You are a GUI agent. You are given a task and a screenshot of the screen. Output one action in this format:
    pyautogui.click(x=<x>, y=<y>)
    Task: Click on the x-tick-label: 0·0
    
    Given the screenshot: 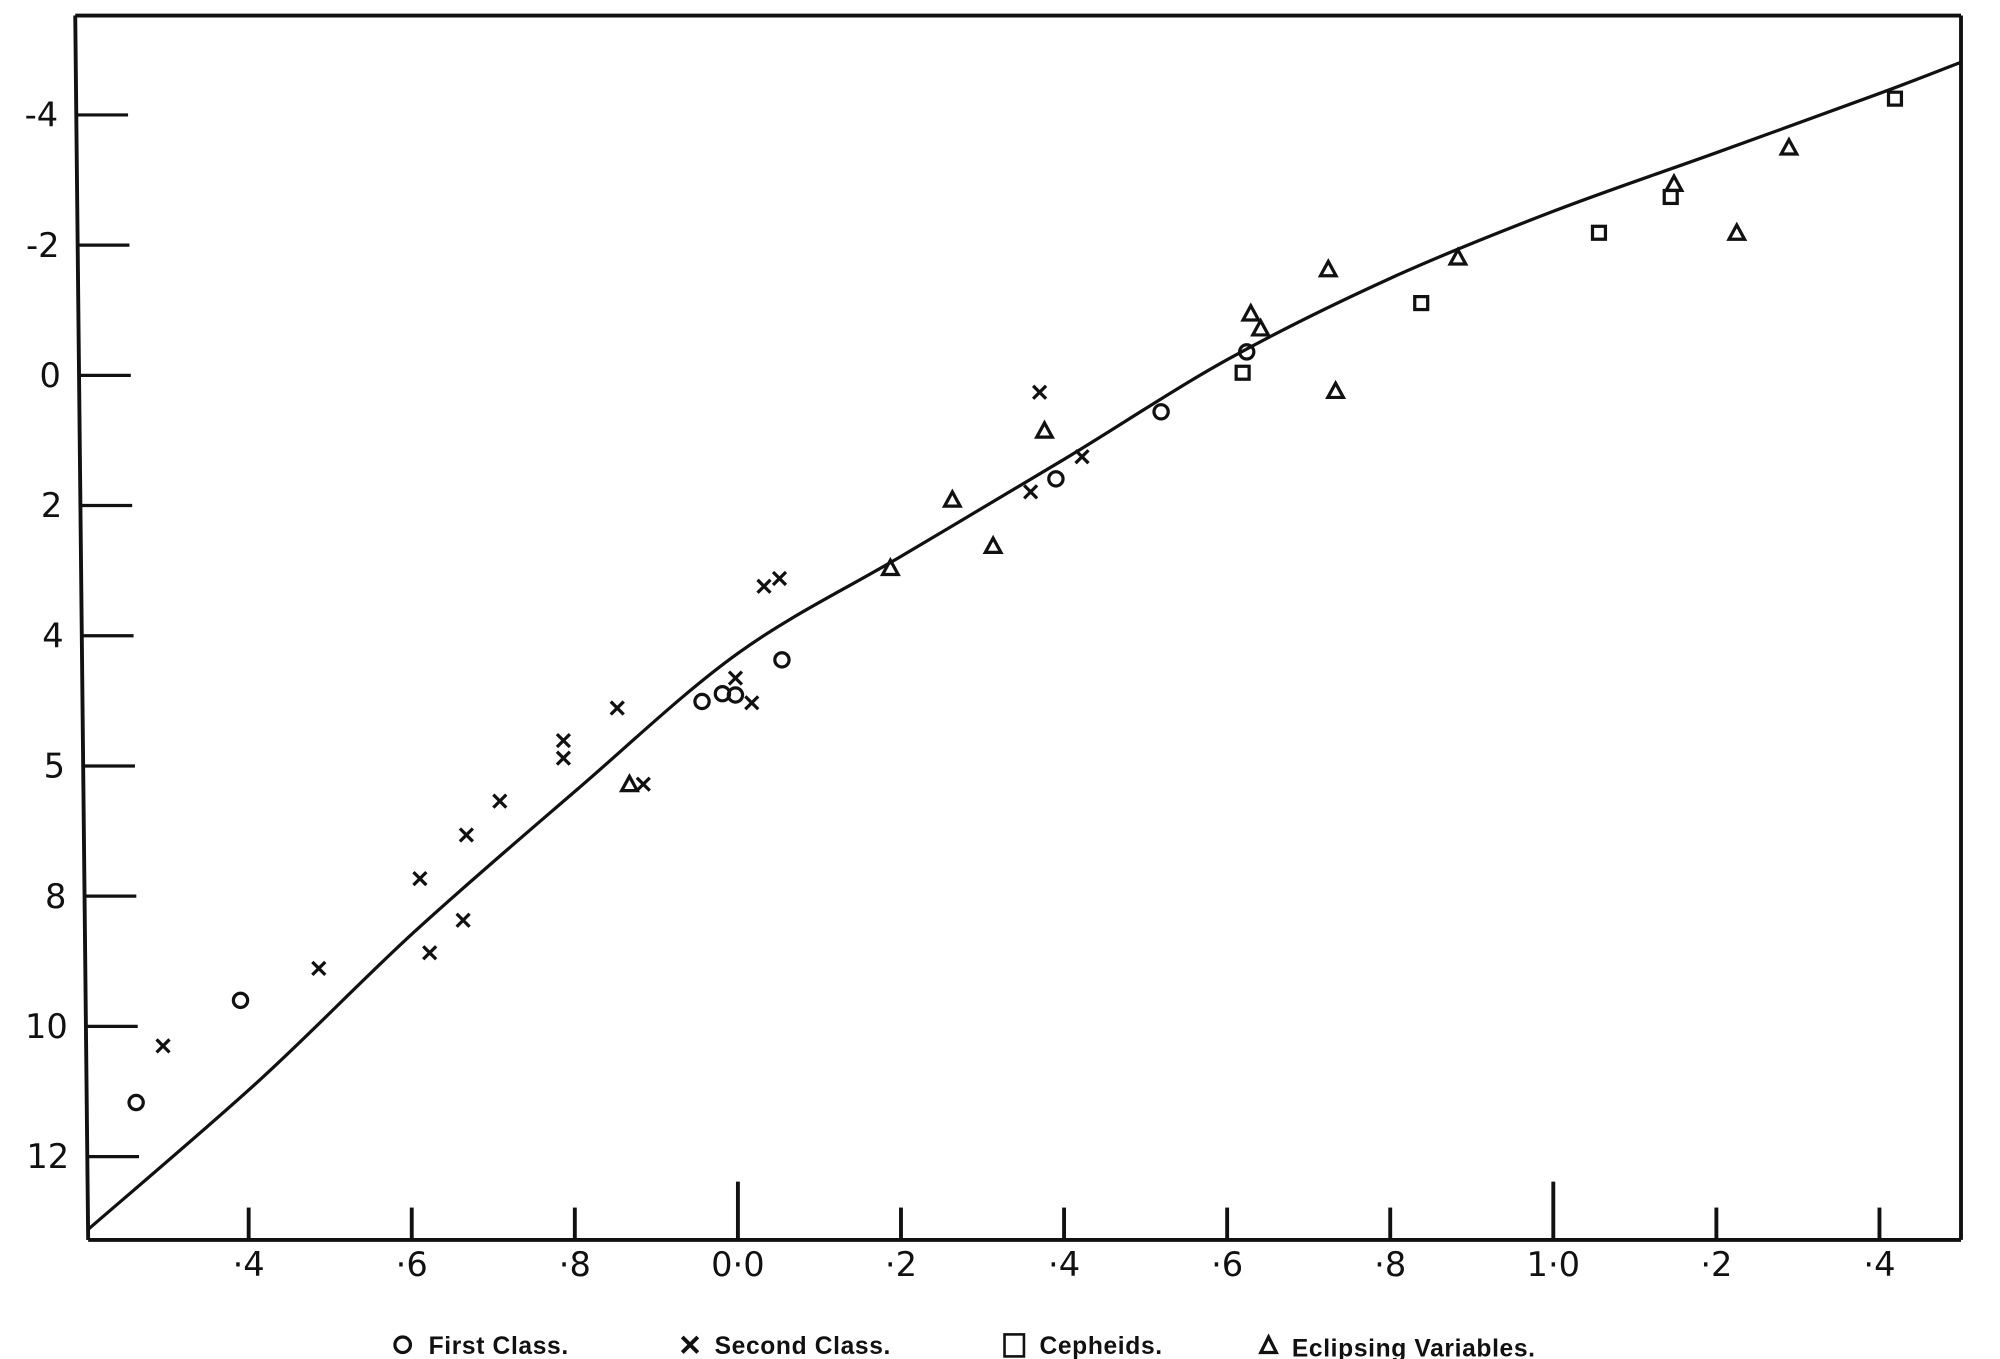 What is the action you would take?
    pyautogui.click(x=738, y=1264)
    